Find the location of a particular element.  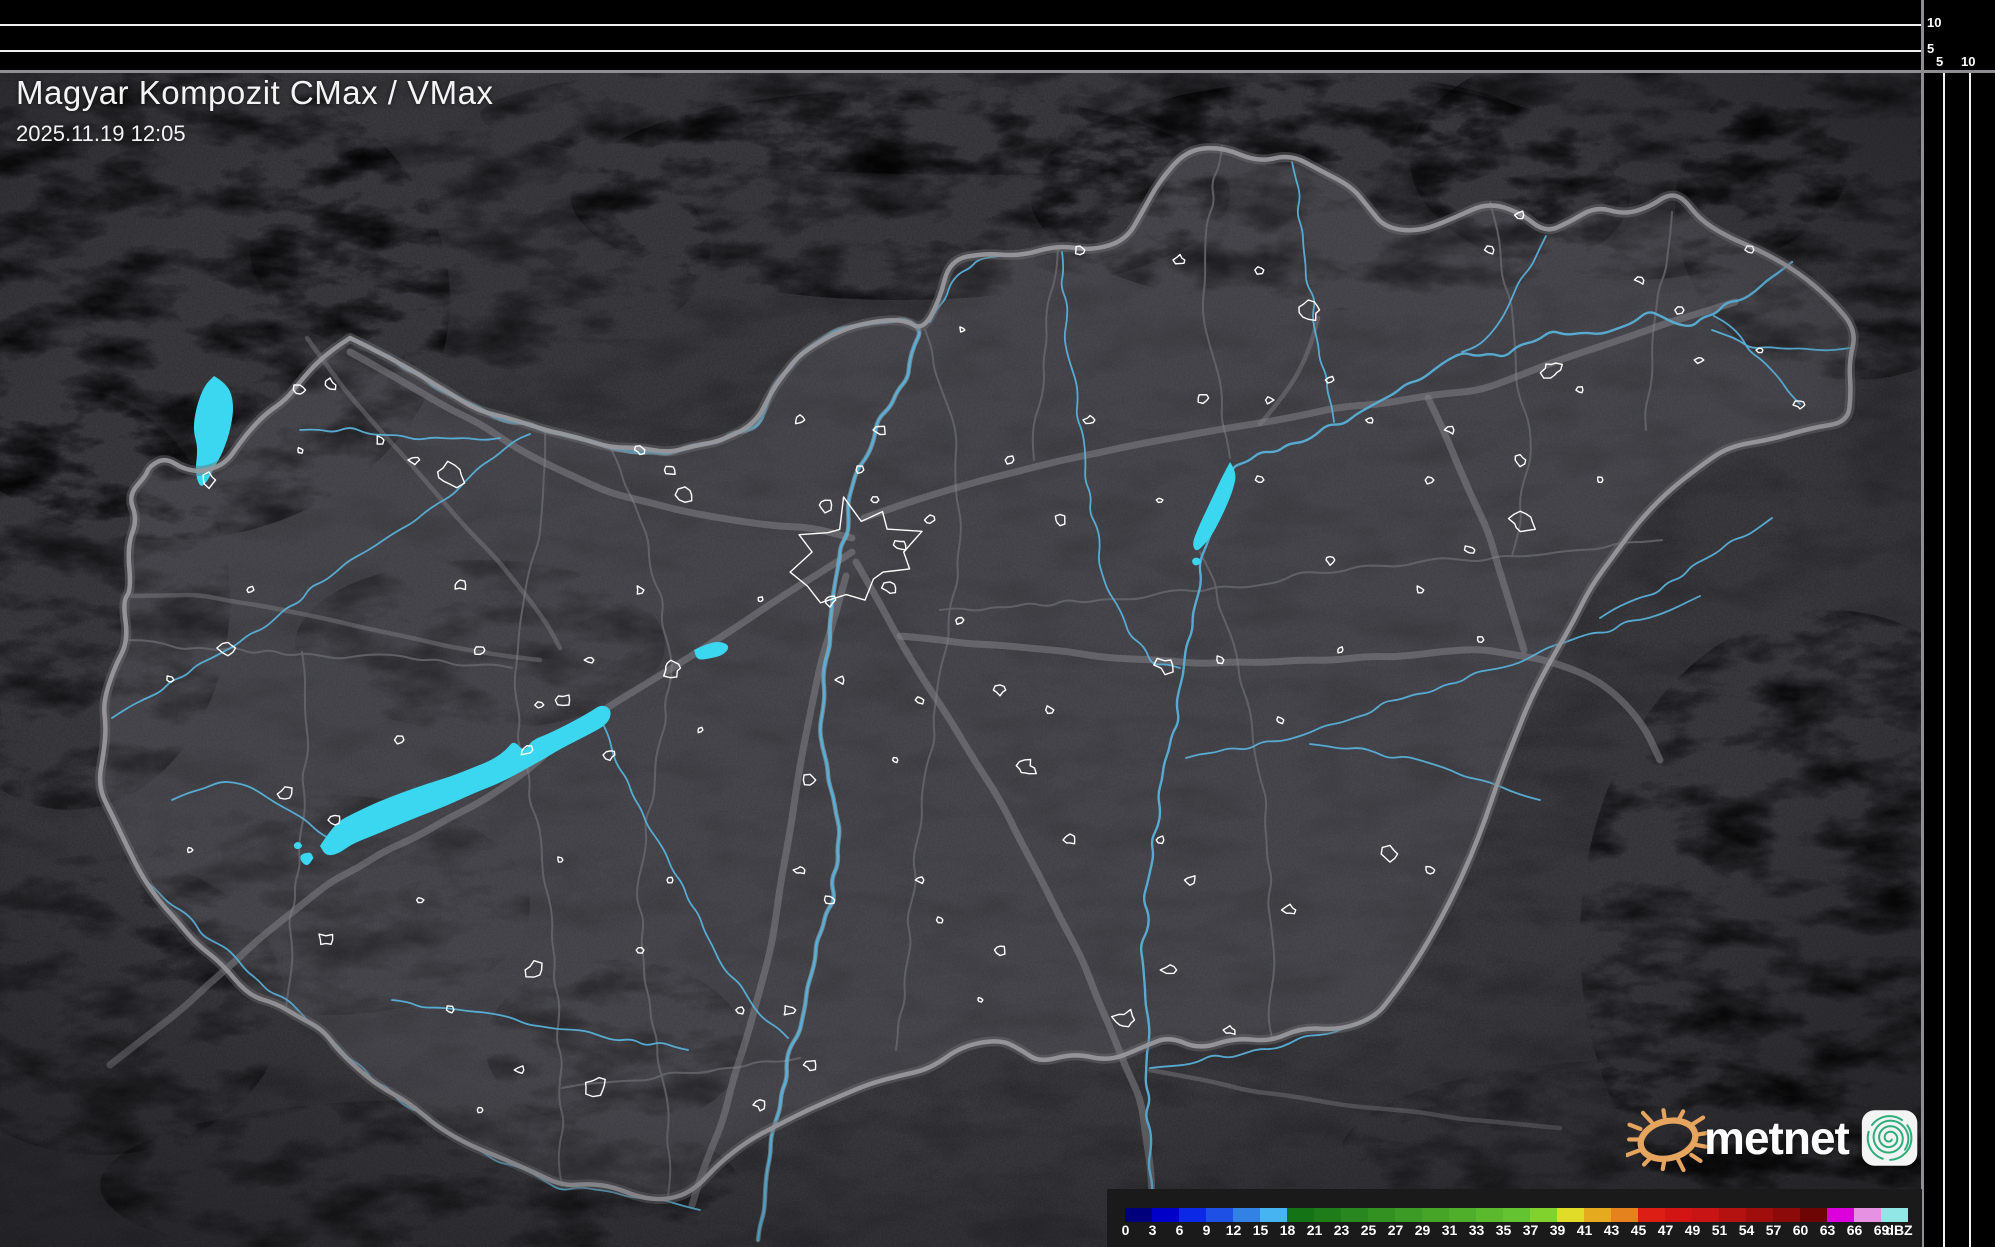

top-gridline-10km is located at coordinates (960, 25).